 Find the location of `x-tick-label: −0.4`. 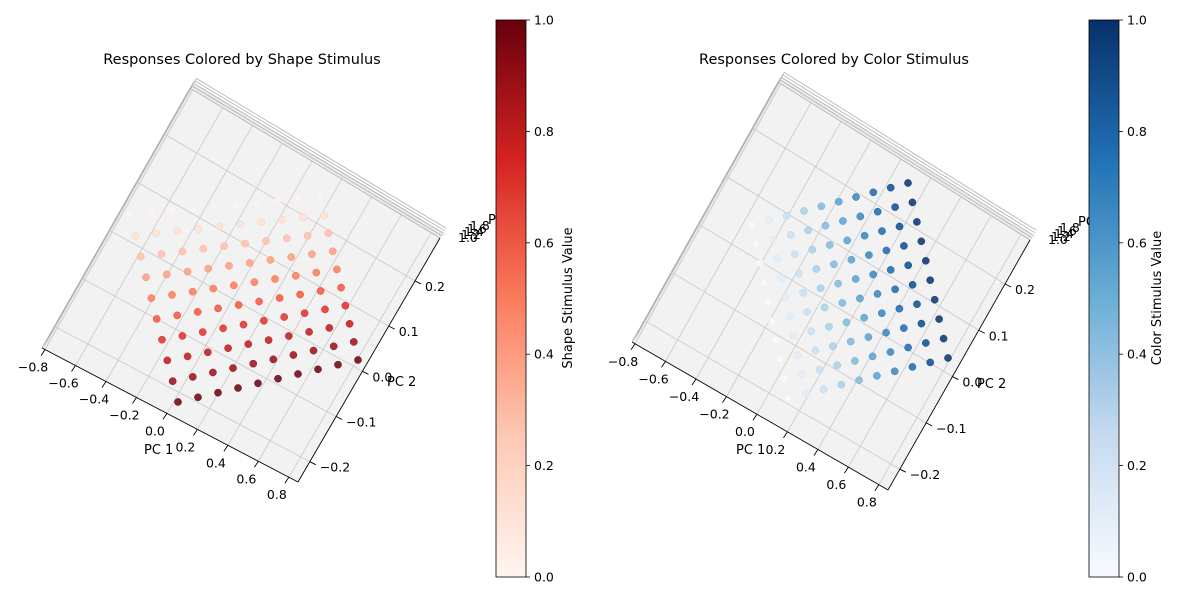

x-tick-label: −0.4 is located at coordinates (684, 396).